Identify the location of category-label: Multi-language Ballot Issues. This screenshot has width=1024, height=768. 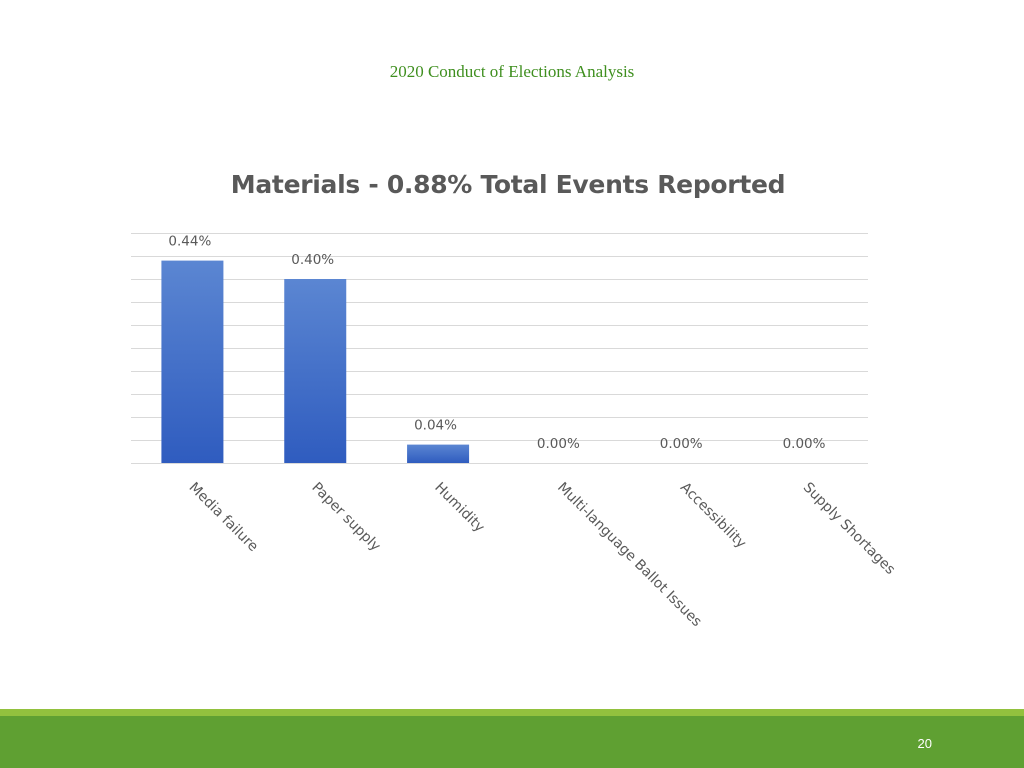
(629, 555).